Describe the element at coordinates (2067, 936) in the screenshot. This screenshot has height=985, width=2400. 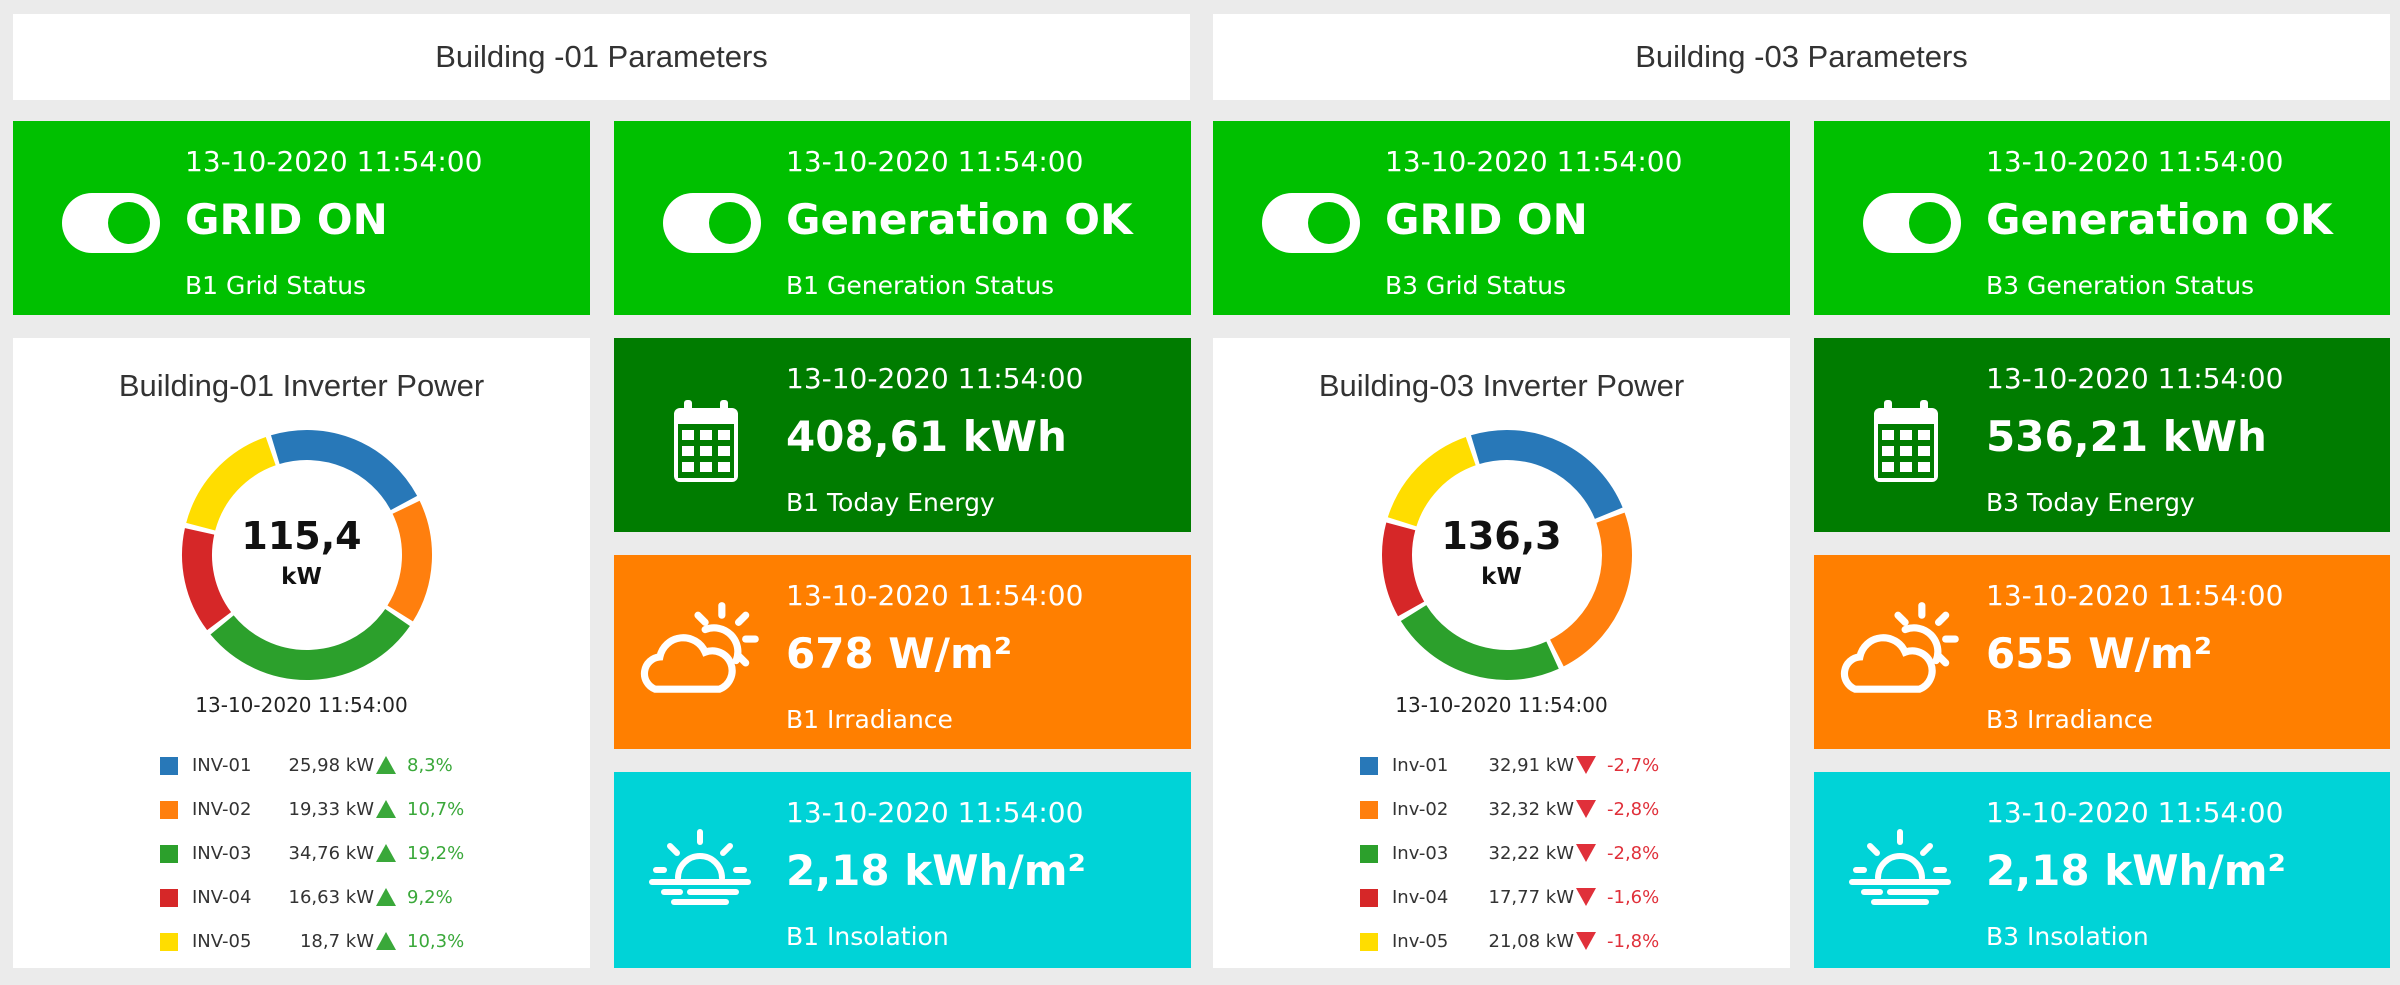
I see `tile-label: B3 Insolation` at that location.